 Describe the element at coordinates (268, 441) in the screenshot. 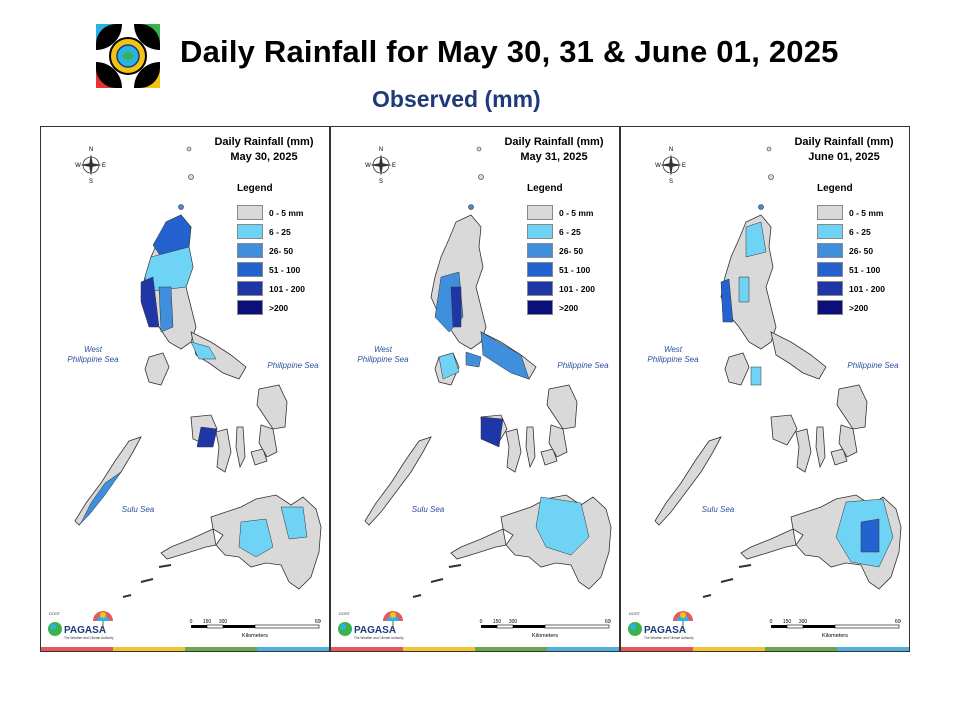

I see `island-leyte` at that location.